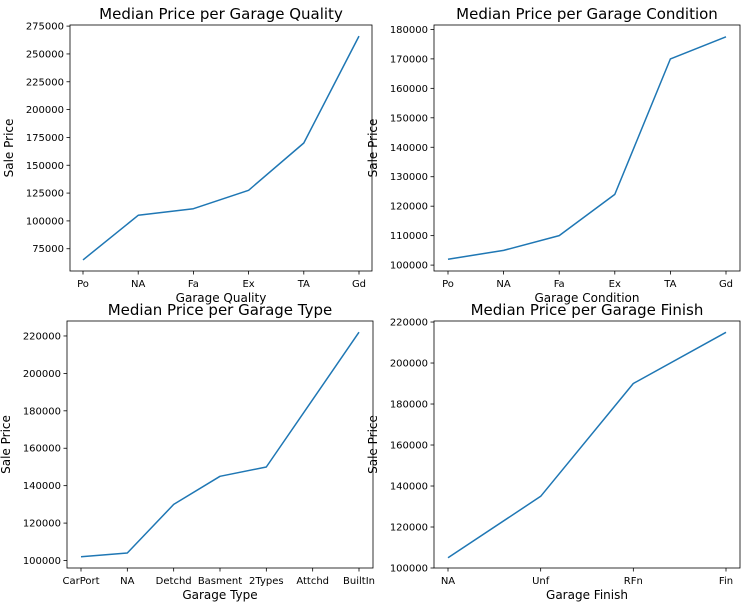  What do you see at coordinates (409, 528) in the screenshot?
I see `chart-finish-y-tick-label: 120000` at bounding box center [409, 528].